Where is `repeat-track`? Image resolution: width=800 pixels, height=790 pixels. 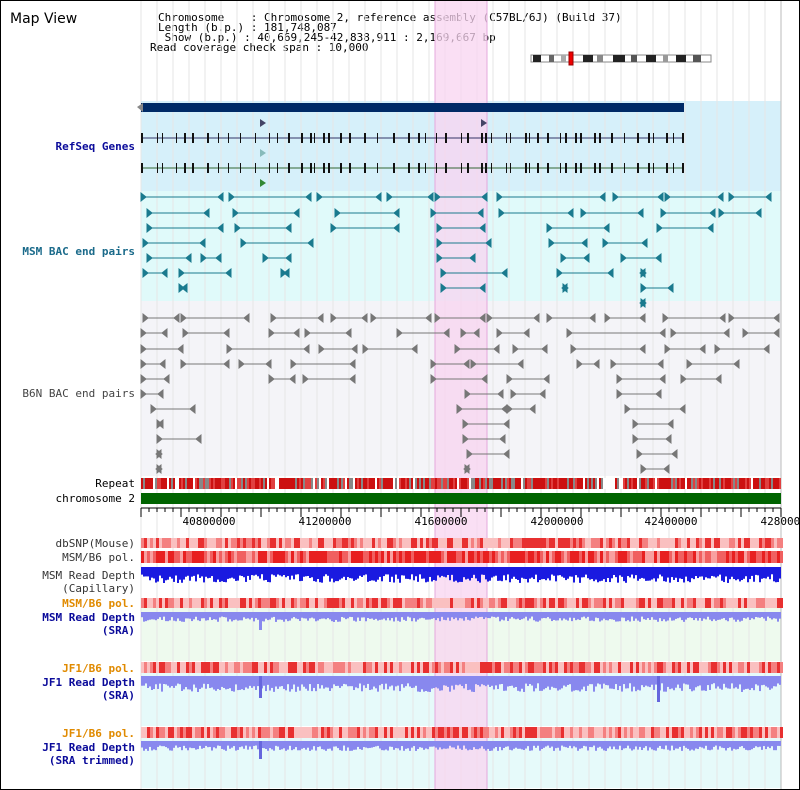
repeat-track is located at coordinates (461, 483).